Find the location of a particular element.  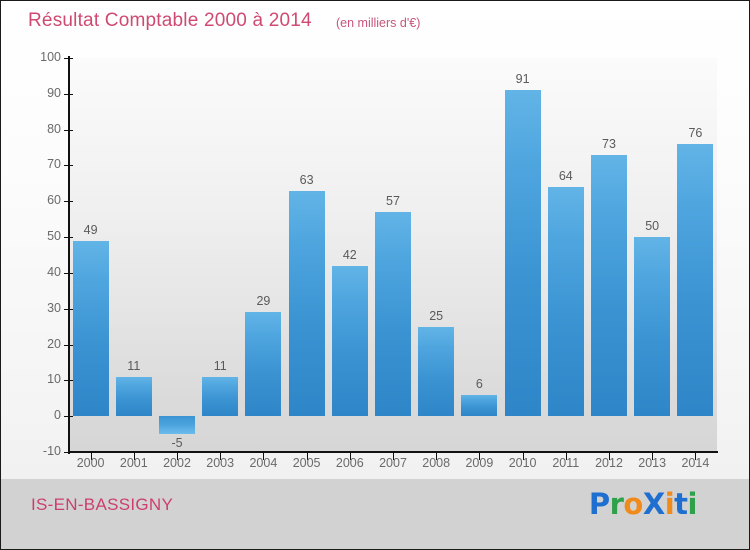

x-axis-tick-label: 2009 is located at coordinates (479, 463).